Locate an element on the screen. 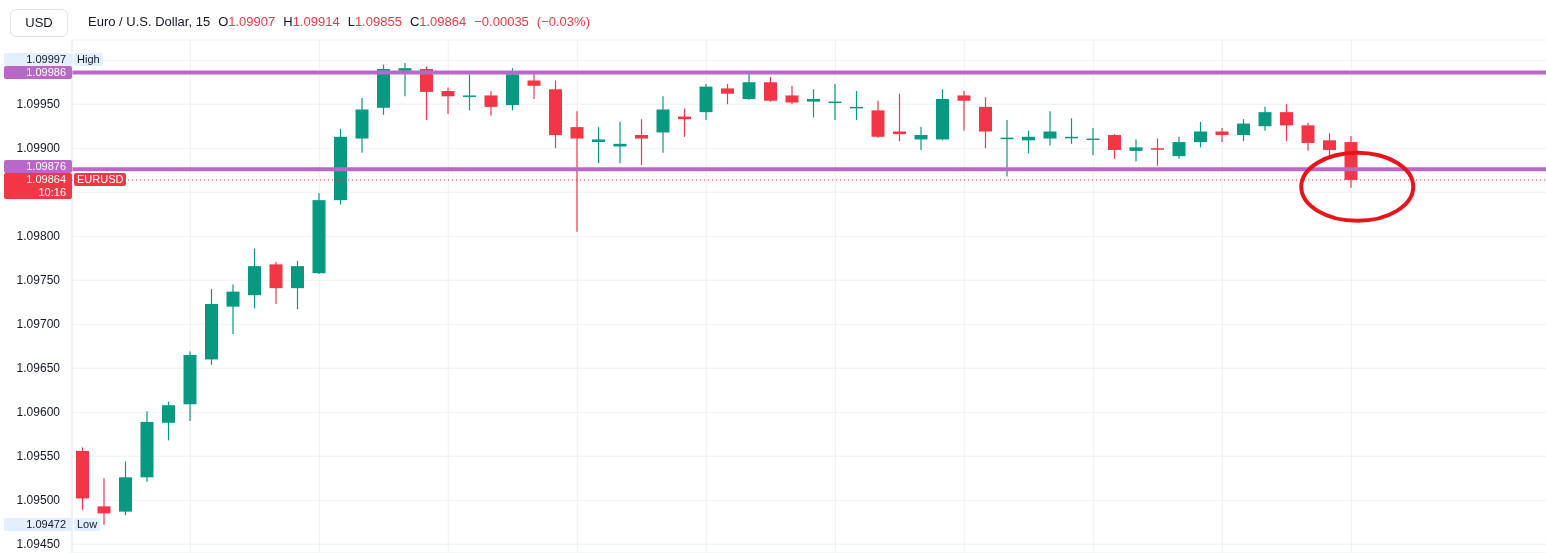  y-axis-title: USD is located at coordinates (39, 22).